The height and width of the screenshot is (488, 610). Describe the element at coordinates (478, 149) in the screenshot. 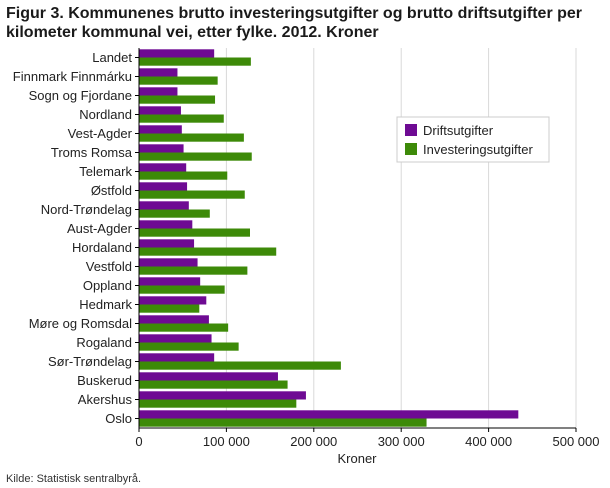

I see `legend-label-investeringsutgifter: Investeringsutgifter` at that location.